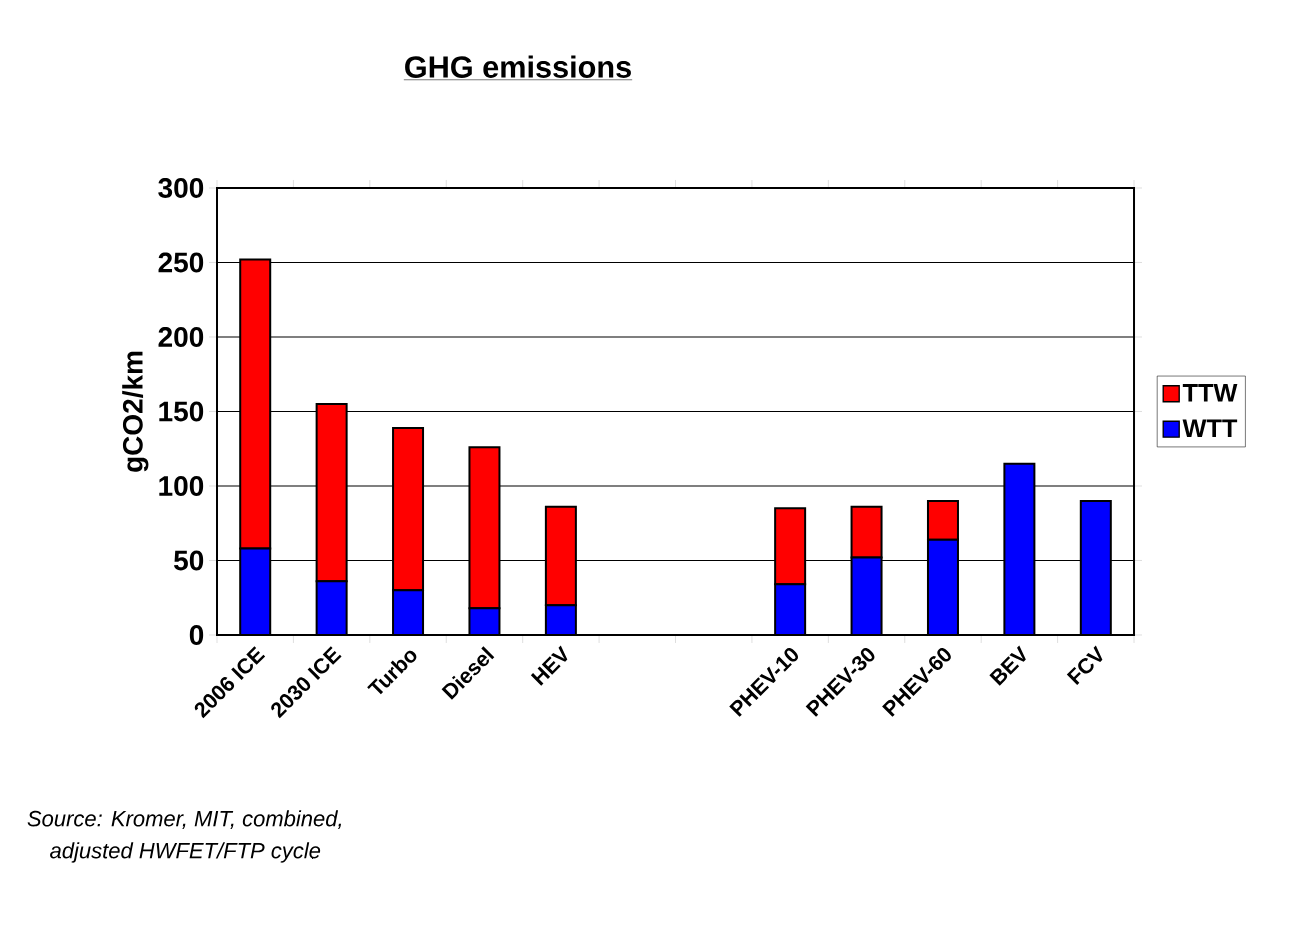 The height and width of the screenshot is (938, 1291). What do you see at coordinates (189, 560) in the screenshot?
I see `y-tick-label: 50` at bounding box center [189, 560].